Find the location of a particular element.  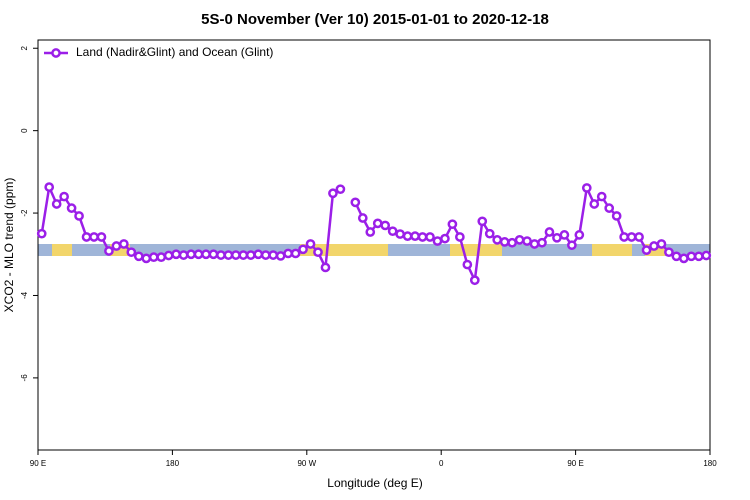

legend-label: Land (Nadir&Glint) and Ocean (Glint) is located at coordinates (174, 52).